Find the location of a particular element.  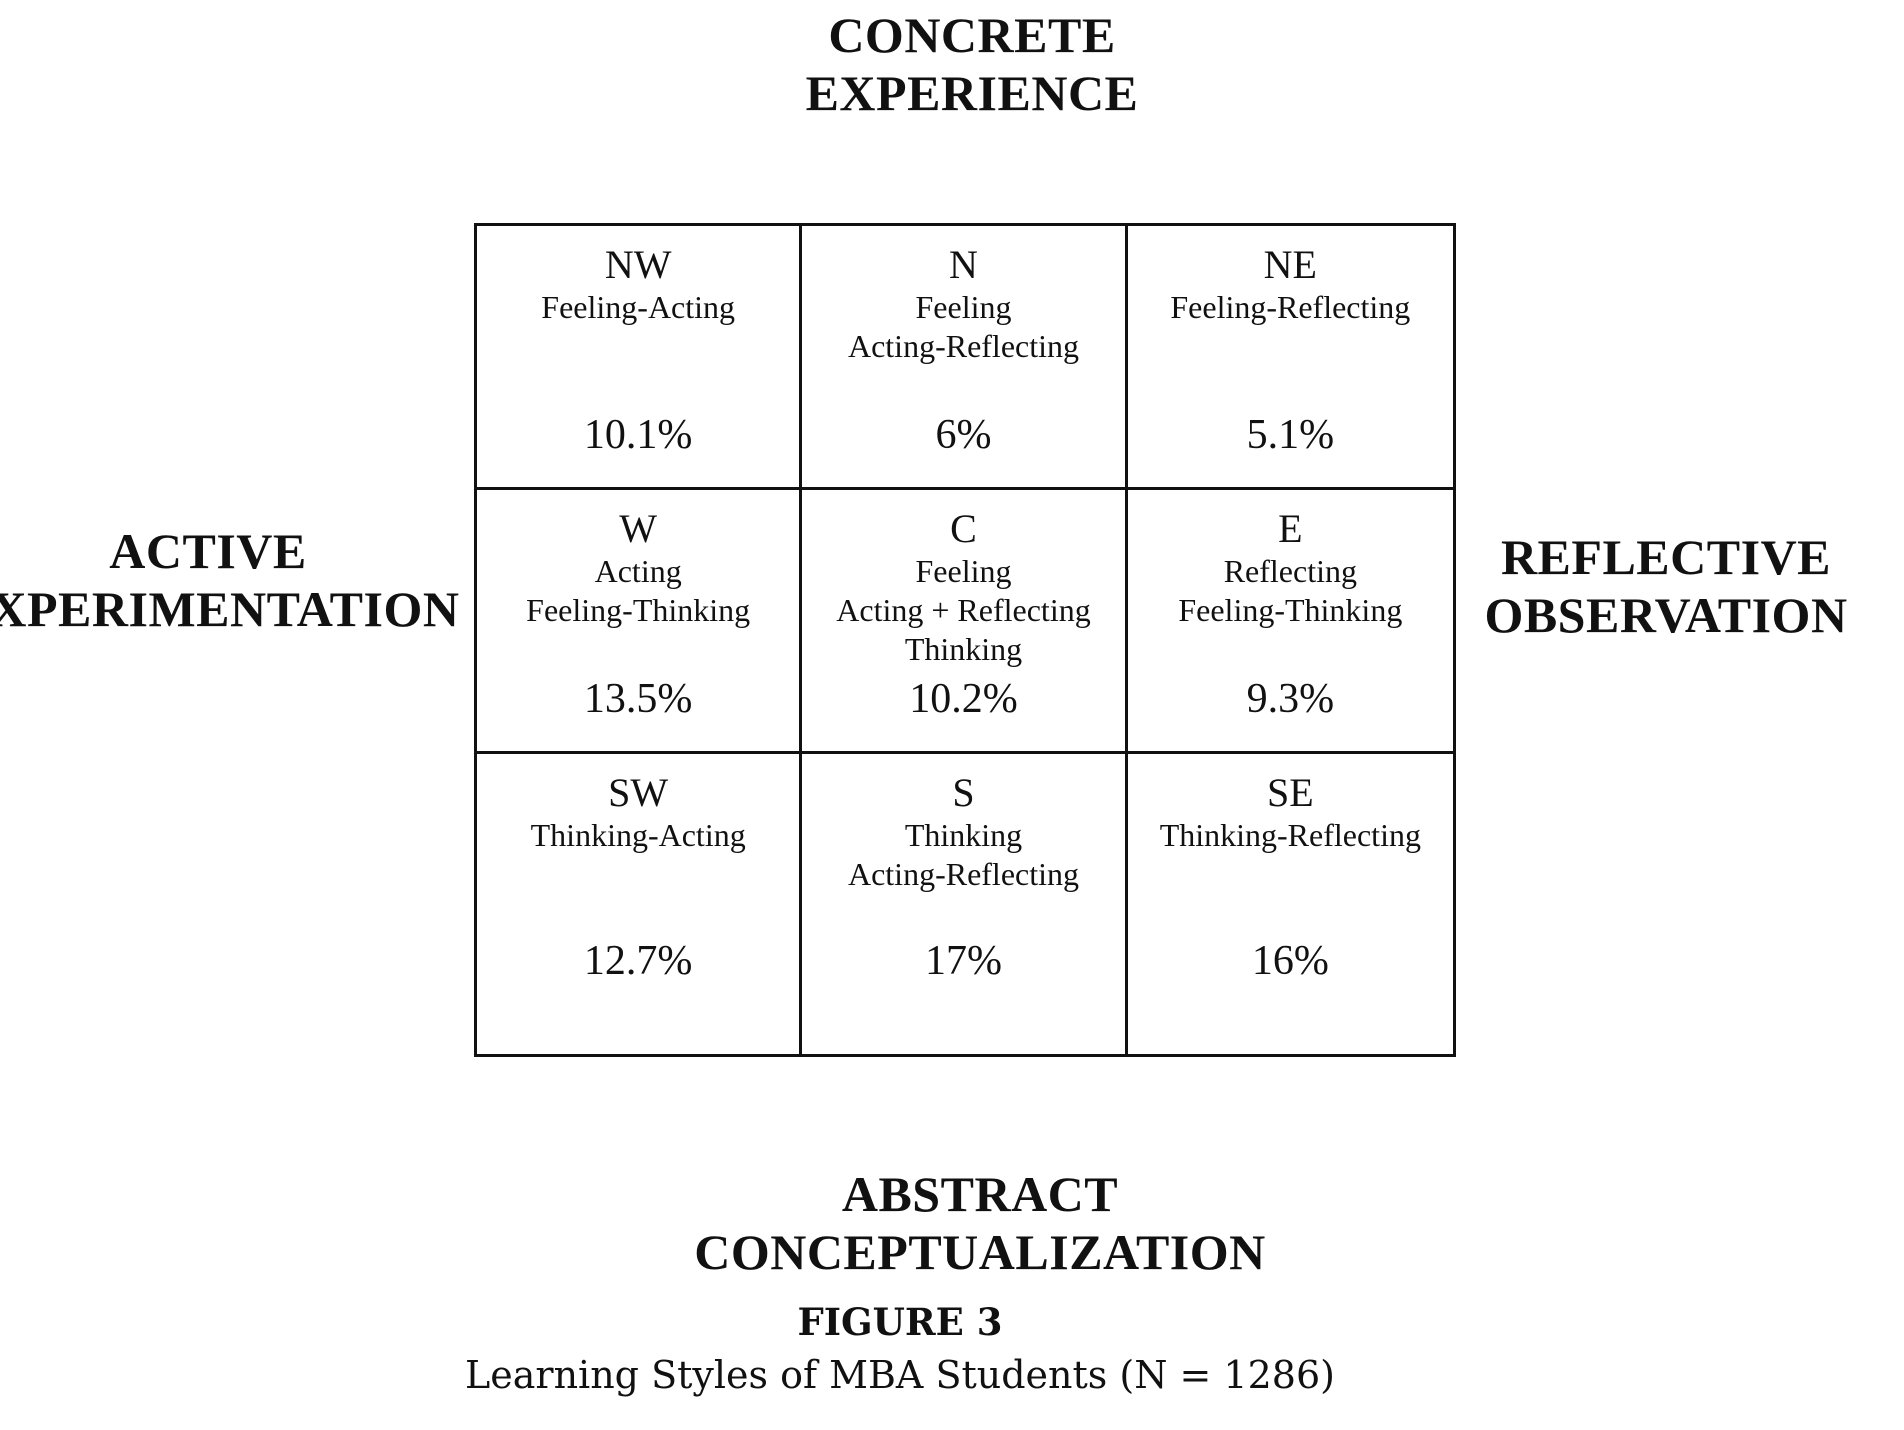

cell-code: C is located at coordinates (963, 528).